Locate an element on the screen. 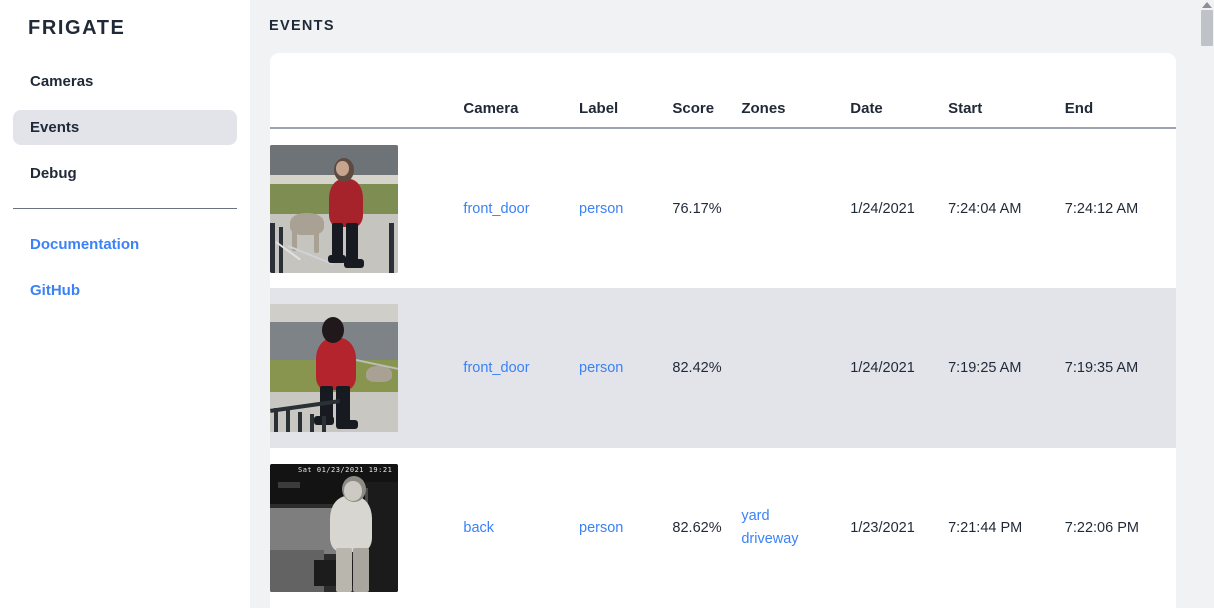 The height and width of the screenshot is (608, 1214). event-end-cell: 7:22:06 PM is located at coordinates (1120, 528).